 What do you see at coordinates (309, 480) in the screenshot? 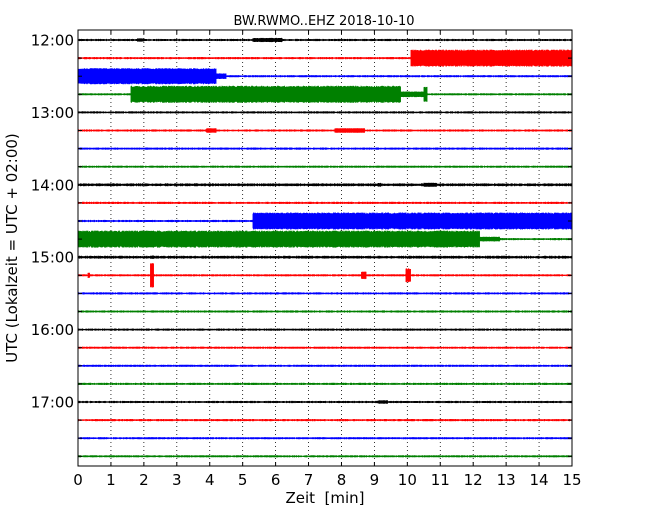
I see `x-tick-label-7: 7` at bounding box center [309, 480].